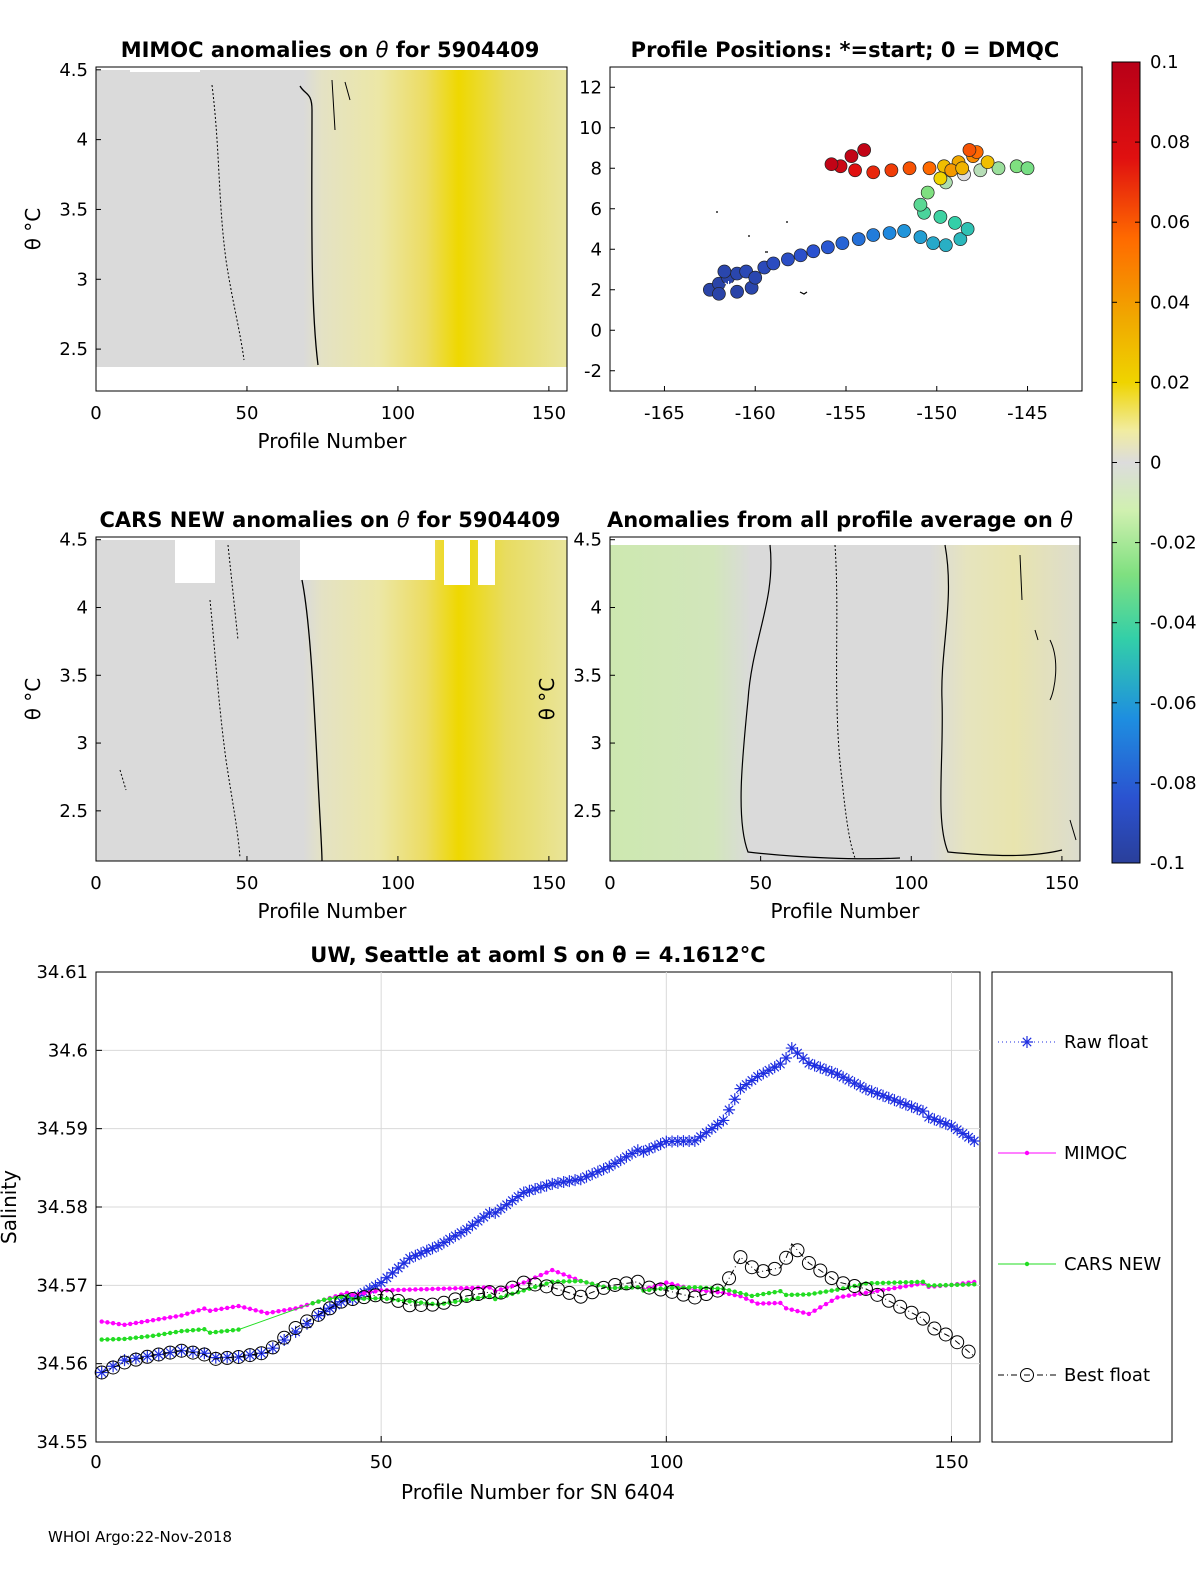 This screenshot has width=1200, height=1575. Describe the element at coordinates (1107, 1375) in the screenshot. I see `legend-label: Best float` at that location.